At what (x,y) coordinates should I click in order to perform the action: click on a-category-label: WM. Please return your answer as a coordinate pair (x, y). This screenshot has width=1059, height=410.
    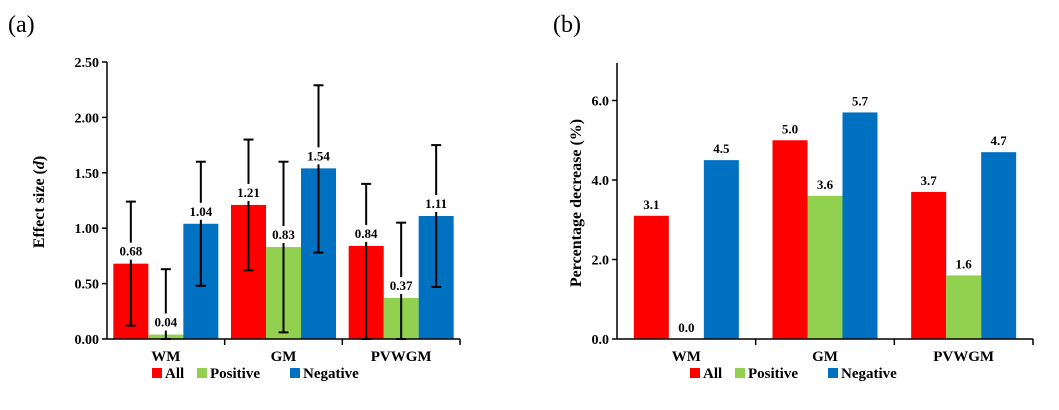
    Looking at the image, I should click on (165, 357).